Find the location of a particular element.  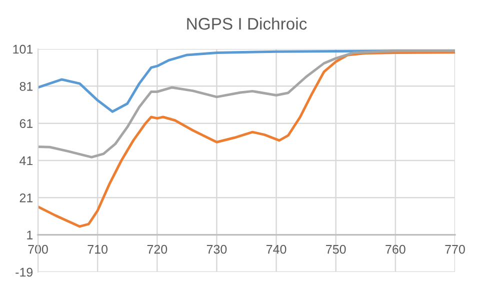

x-tick-label: 710 is located at coordinates (98, 249).